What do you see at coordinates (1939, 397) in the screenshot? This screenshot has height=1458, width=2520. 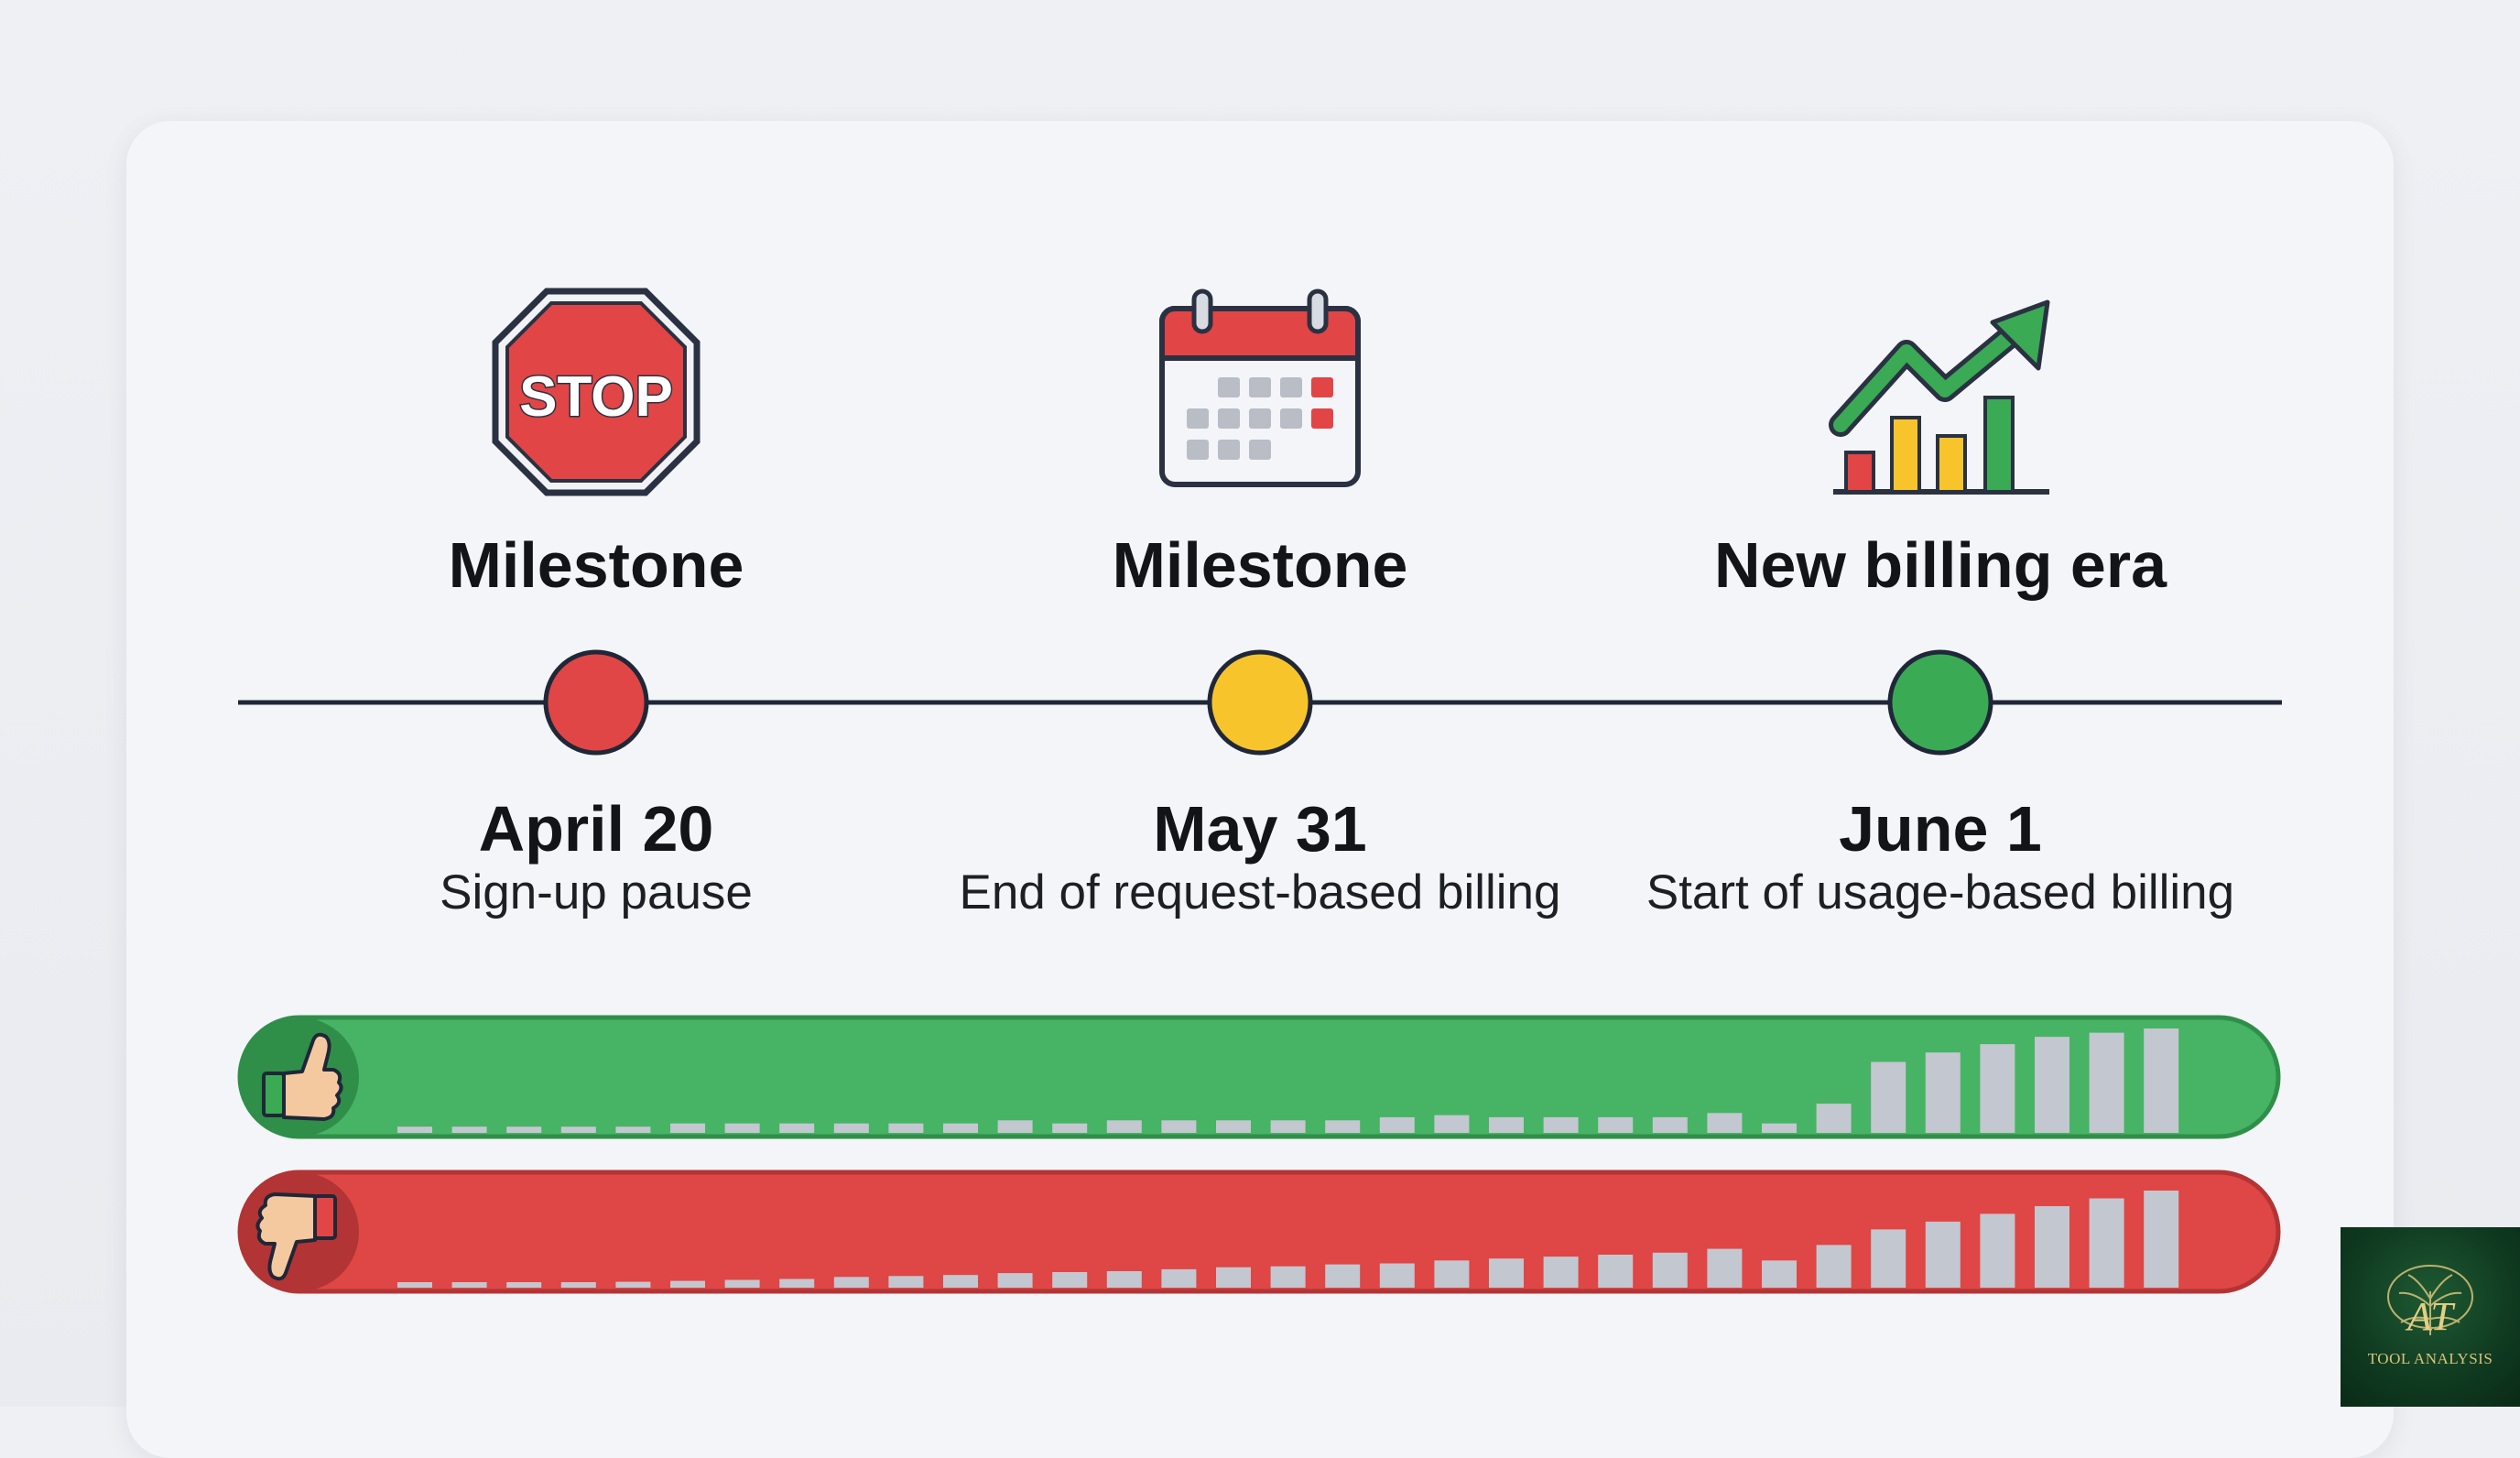 I see `growth-chart-icon` at bounding box center [1939, 397].